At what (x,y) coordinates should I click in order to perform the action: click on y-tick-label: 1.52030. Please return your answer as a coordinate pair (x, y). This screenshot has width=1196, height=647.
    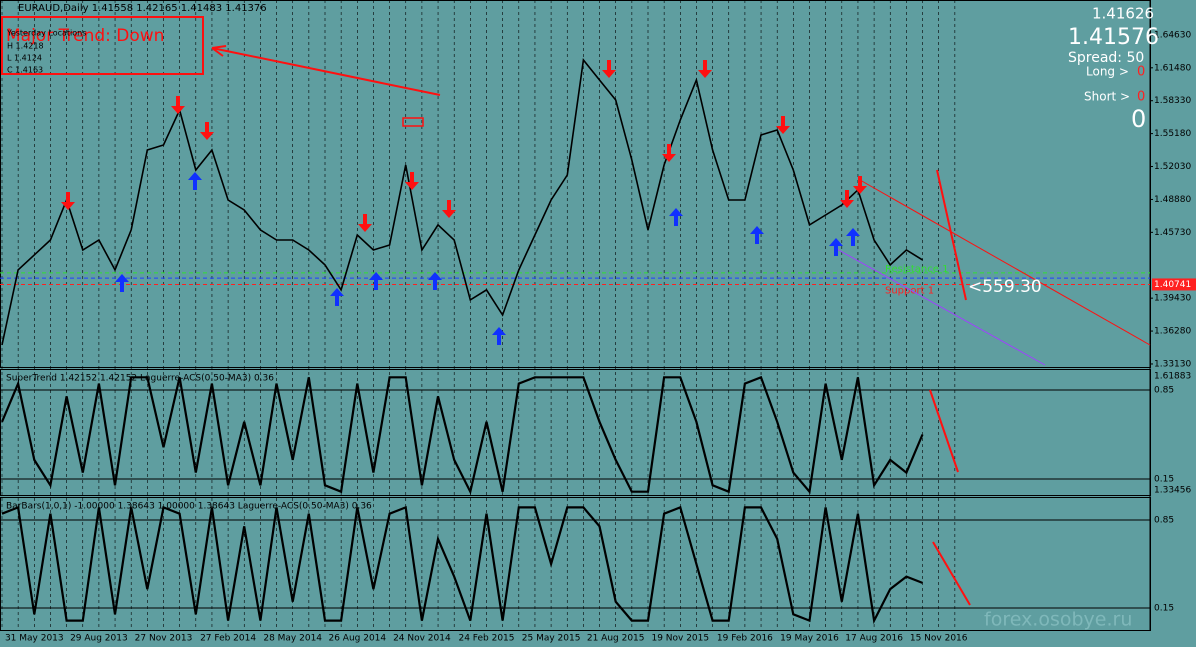
    Looking at the image, I should click on (1172, 167).